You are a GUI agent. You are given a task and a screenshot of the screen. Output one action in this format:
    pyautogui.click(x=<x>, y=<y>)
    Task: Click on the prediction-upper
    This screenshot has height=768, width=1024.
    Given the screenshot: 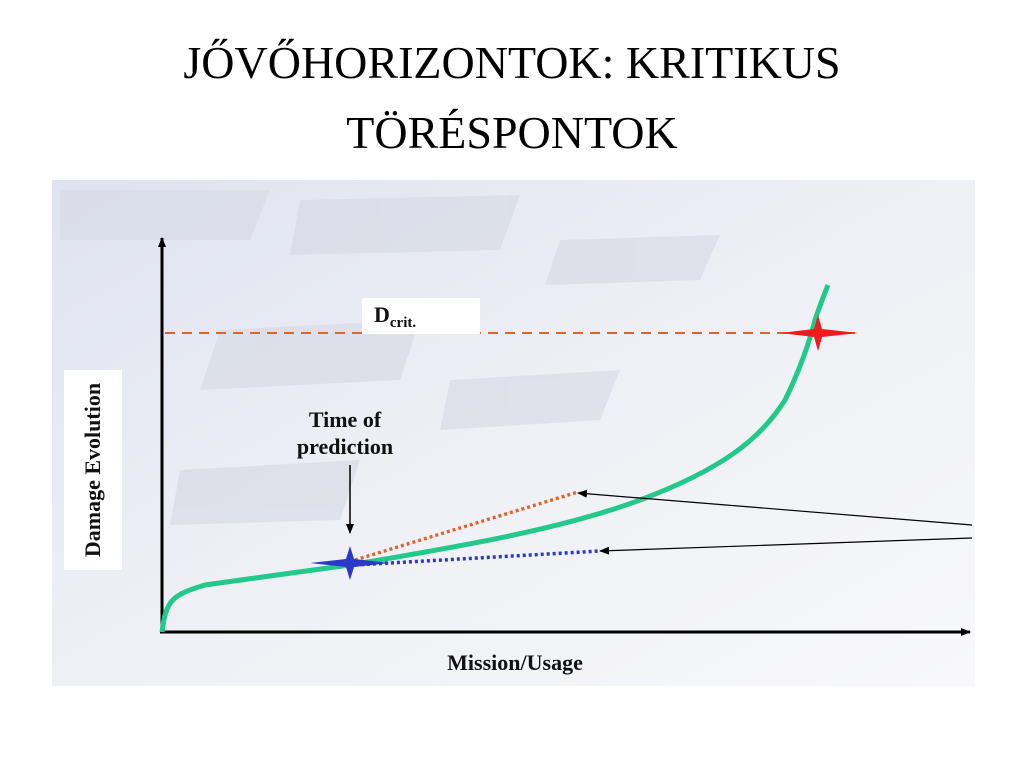 What is the action you would take?
    pyautogui.click(x=466, y=526)
    